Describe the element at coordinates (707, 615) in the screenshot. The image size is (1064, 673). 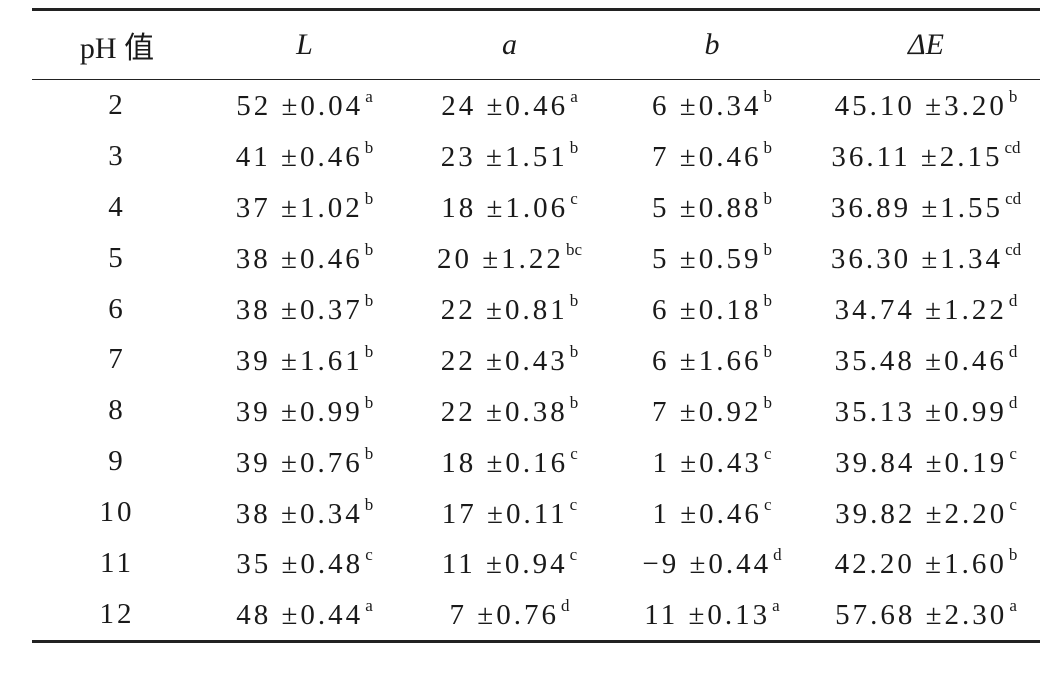
I see `cell-value: 11 ±0.13` at that location.